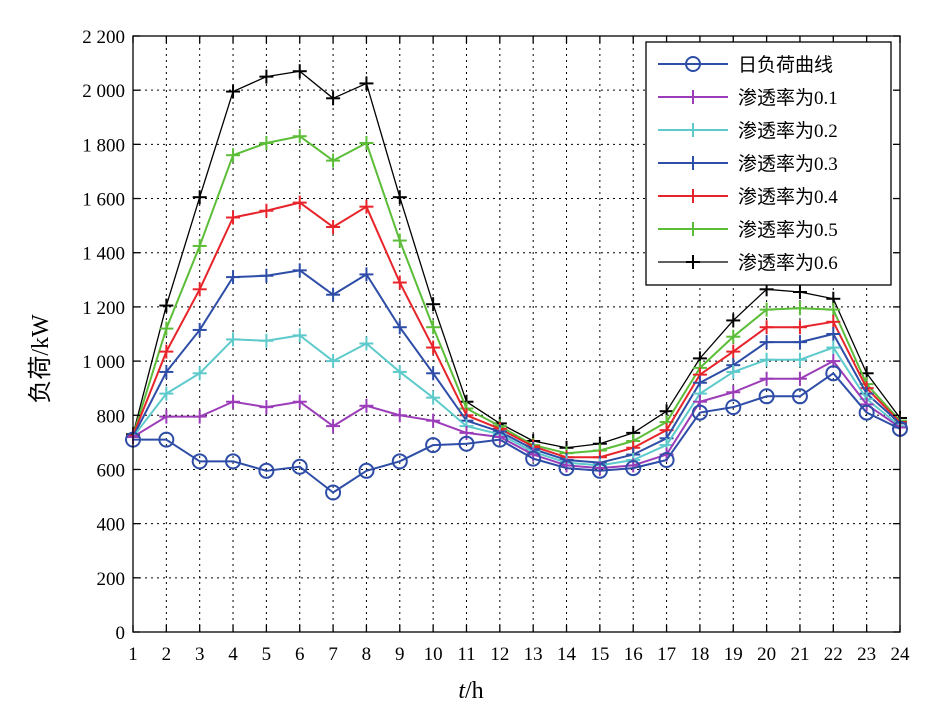 This screenshot has height=722, width=930. Describe the element at coordinates (466, 654) in the screenshot. I see `x-tick-label: 11` at that location.